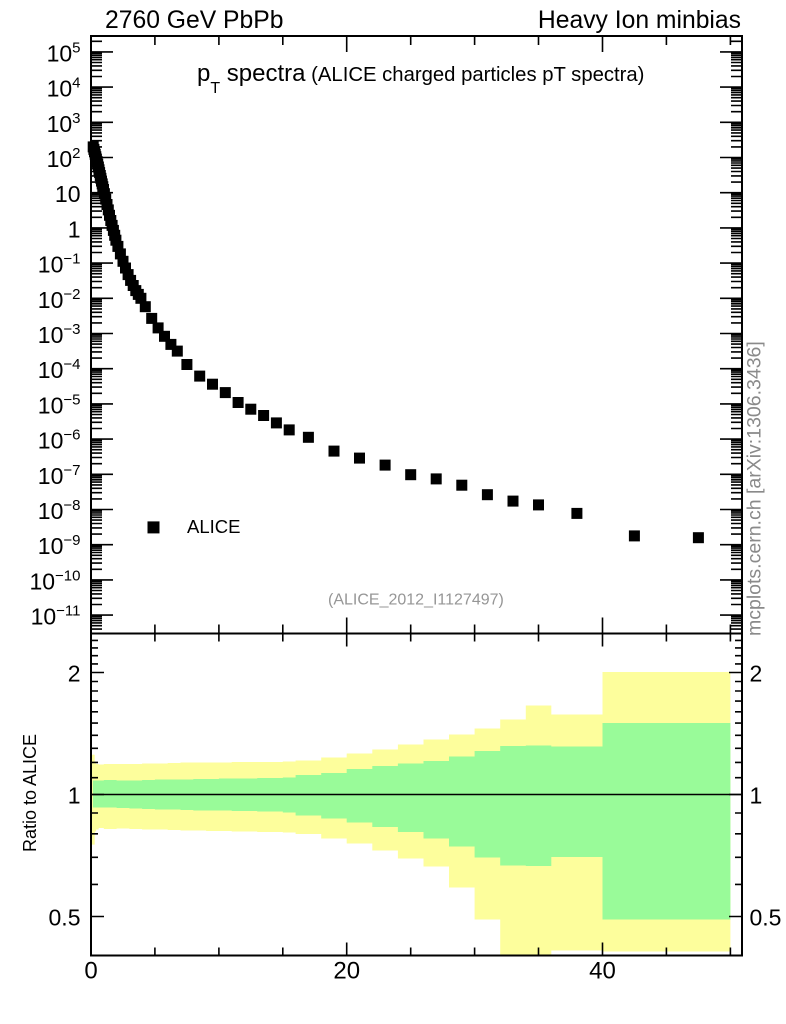 The width and height of the screenshot is (786, 1024). I want to click on svg-text: 10⁻¹⁰, so click(54, 580).